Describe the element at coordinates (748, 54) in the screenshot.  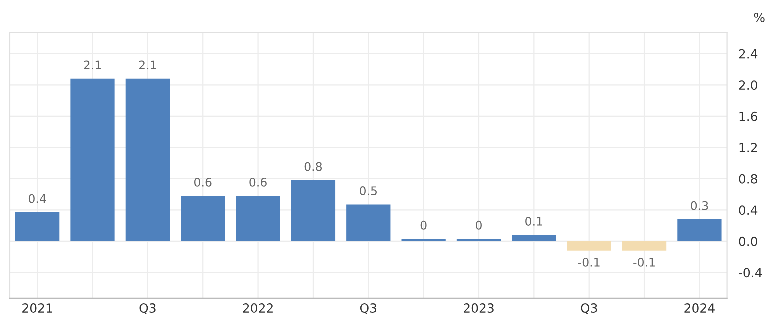
I see `y-tick-label: 2.4` at that location.